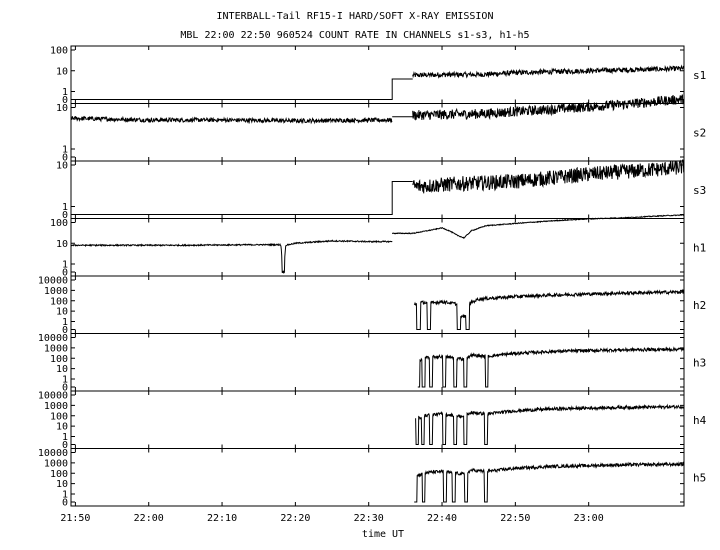  What do you see at coordinates (699, 75) in the screenshot?
I see `panel-label-s1: s1` at bounding box center [699, 75].